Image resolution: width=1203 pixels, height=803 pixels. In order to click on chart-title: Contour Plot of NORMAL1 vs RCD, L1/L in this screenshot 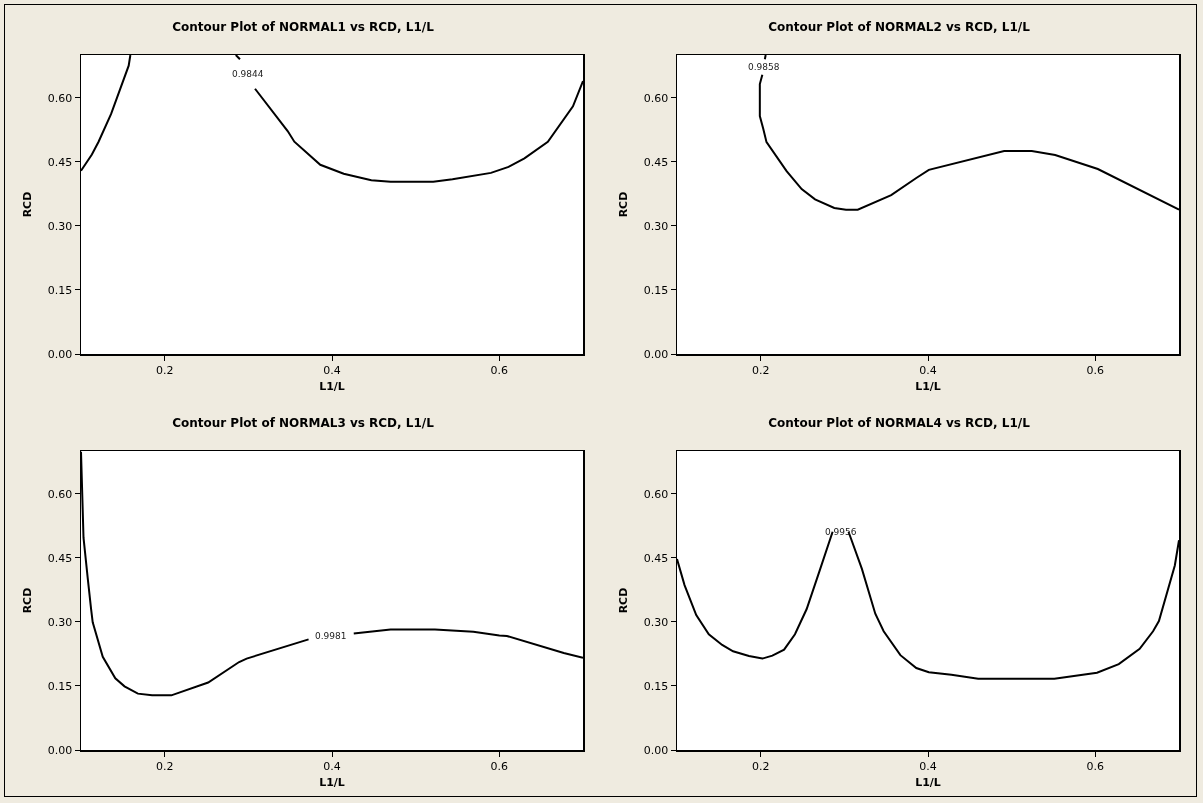, I will do `click(303, 27)`.